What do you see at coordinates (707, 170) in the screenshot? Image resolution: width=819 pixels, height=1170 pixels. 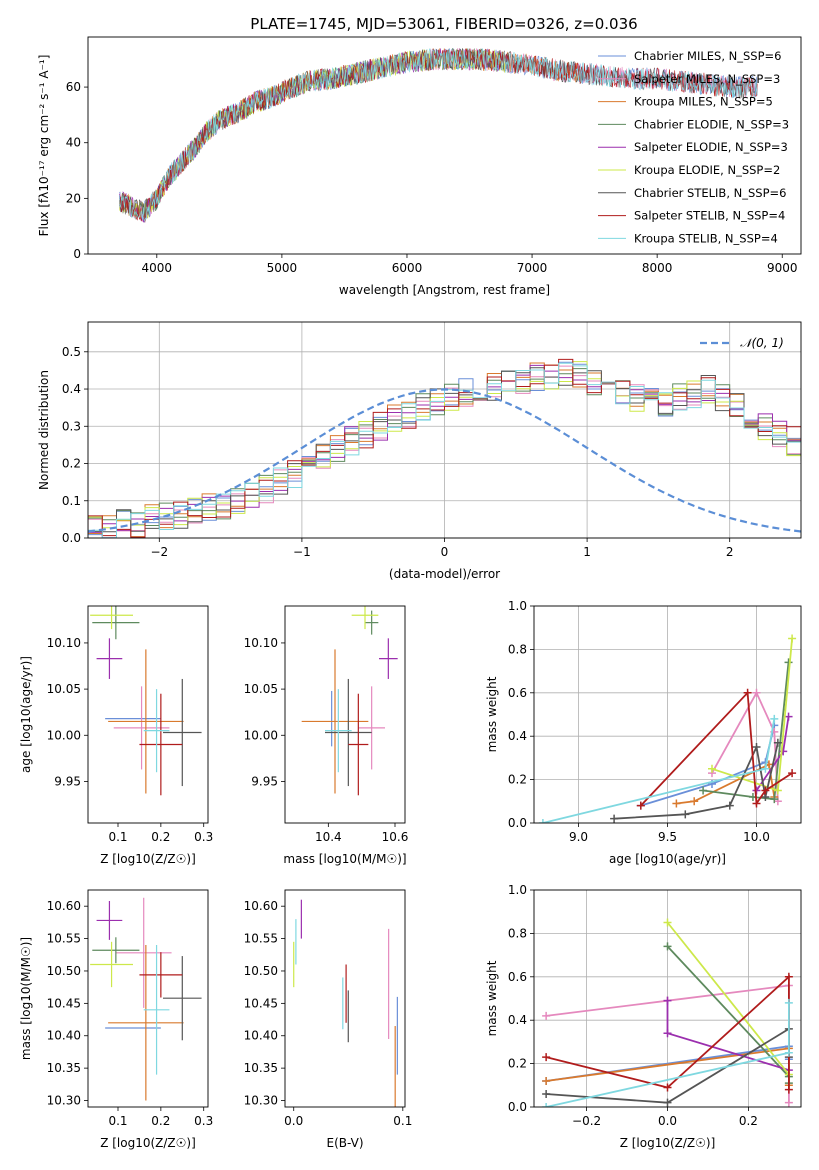 I see `legend-entry: Kroupa ELODIE, N_SSP=2` at bounding box center [707, 170].